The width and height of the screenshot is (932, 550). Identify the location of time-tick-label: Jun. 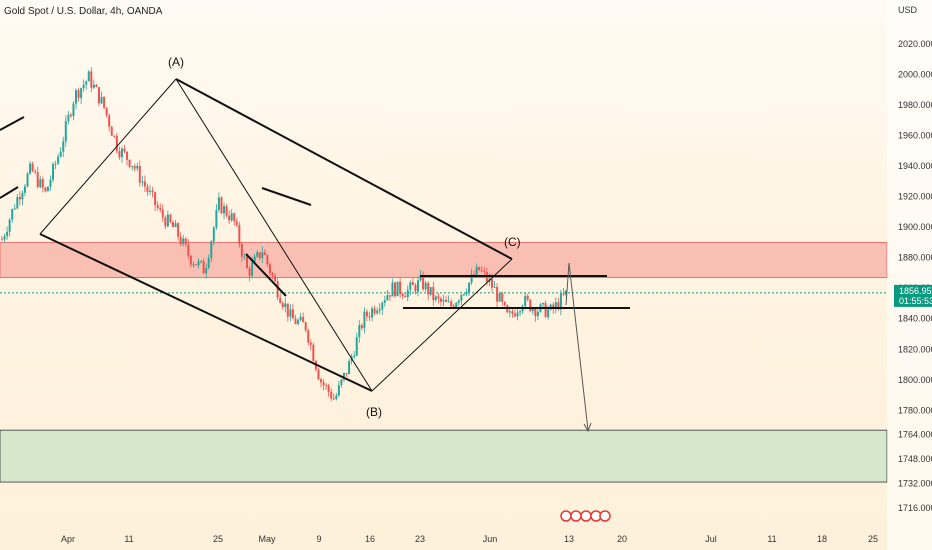
(490, 539).